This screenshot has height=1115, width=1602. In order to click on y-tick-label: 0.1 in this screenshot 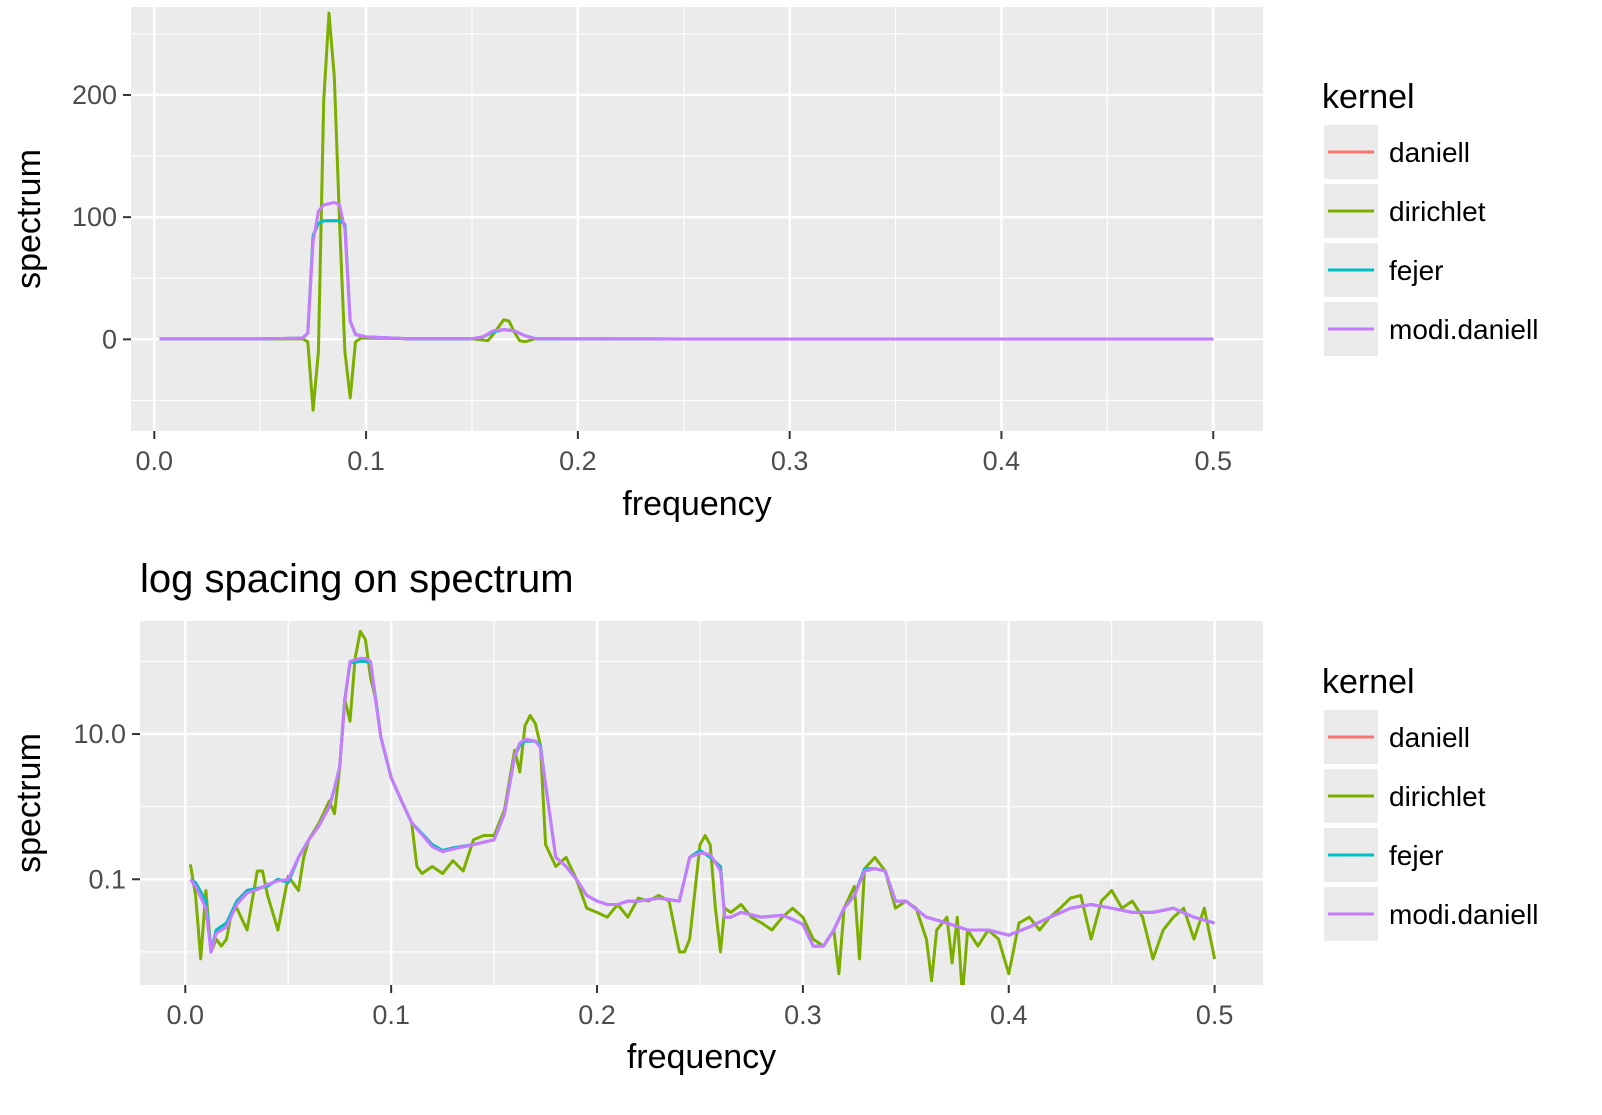, I will do `click(107, 879)`.